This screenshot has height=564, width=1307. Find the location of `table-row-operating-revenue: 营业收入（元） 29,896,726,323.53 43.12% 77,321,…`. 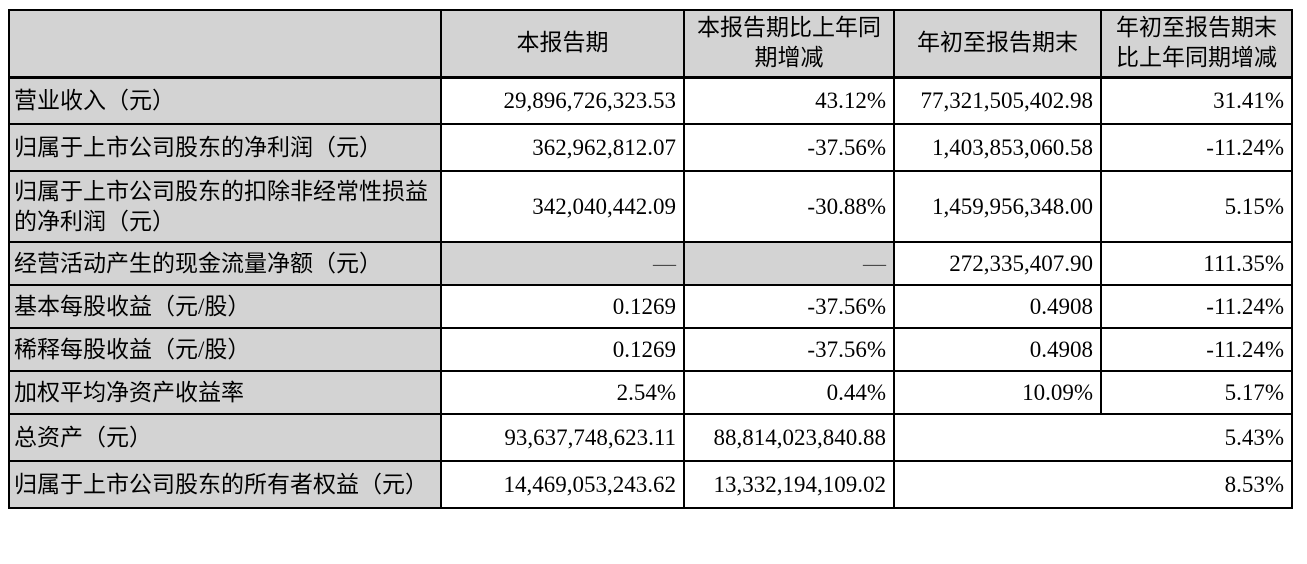

table-row-operating-revenue: 营业收入（元） 29,896,726,323.53 43.12% 77,321,… is located at coordinates (650, 100).